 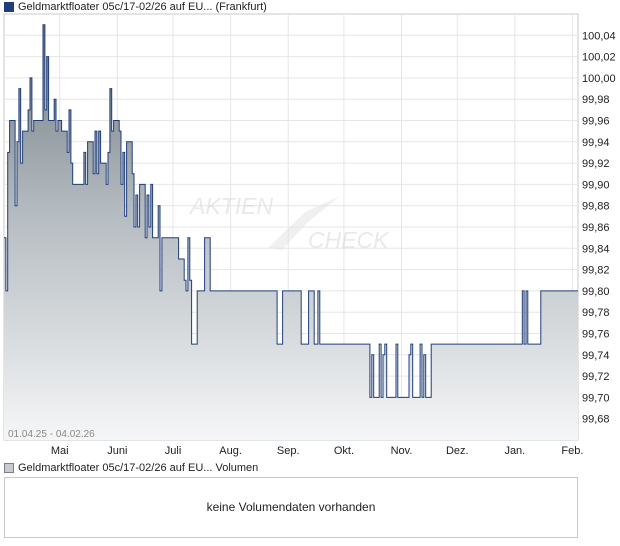 I want to click on y-tick-label: 99,76, so click(x=596, y=335).